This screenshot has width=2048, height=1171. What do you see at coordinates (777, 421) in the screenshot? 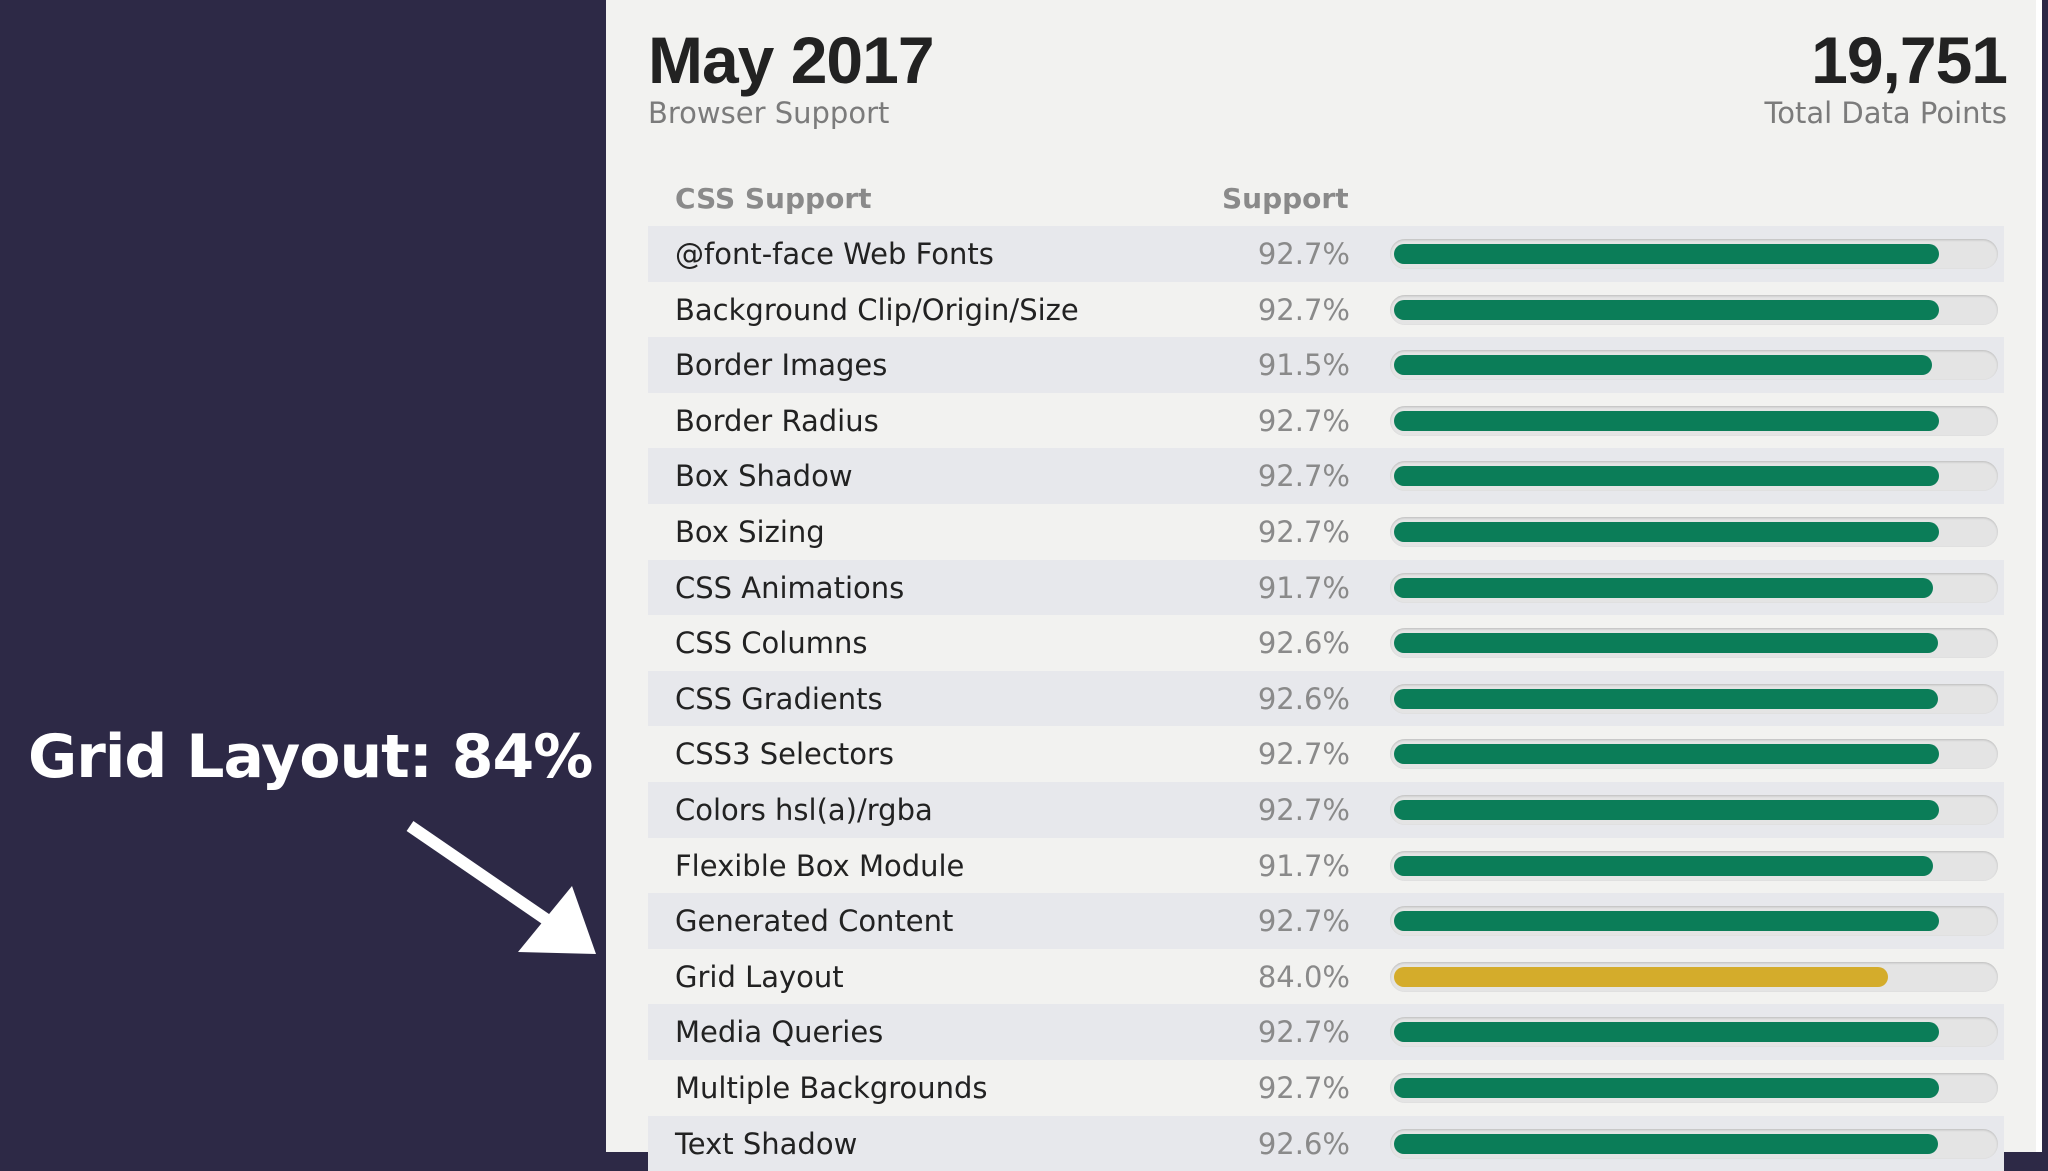
I see `feature-name: Border Radius` at bounding box center [777, 421].